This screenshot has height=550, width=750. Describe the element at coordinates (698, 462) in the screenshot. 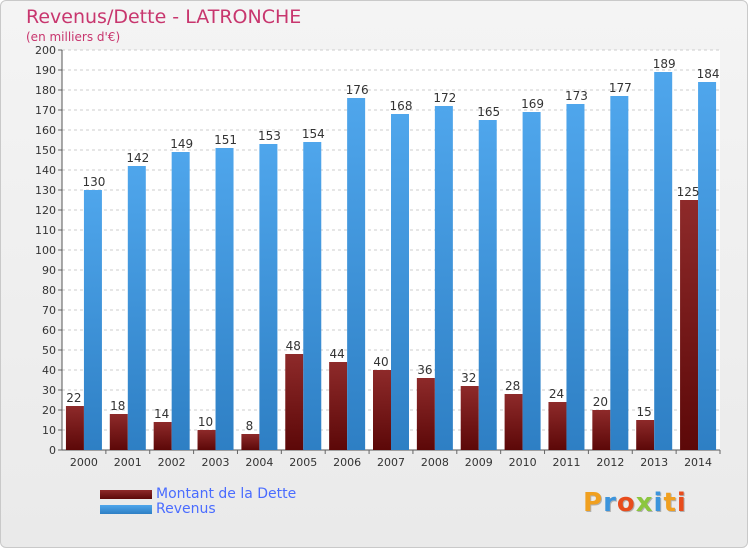

I see `x-tick-label: 2014` at that location.